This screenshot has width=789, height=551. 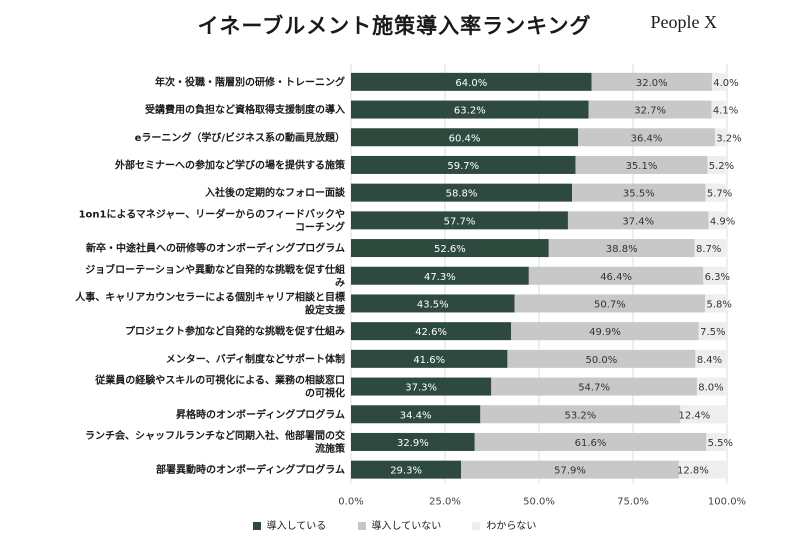 I want to click on data-label-not-adopted: 50.7%, so click(x=610, y=304).